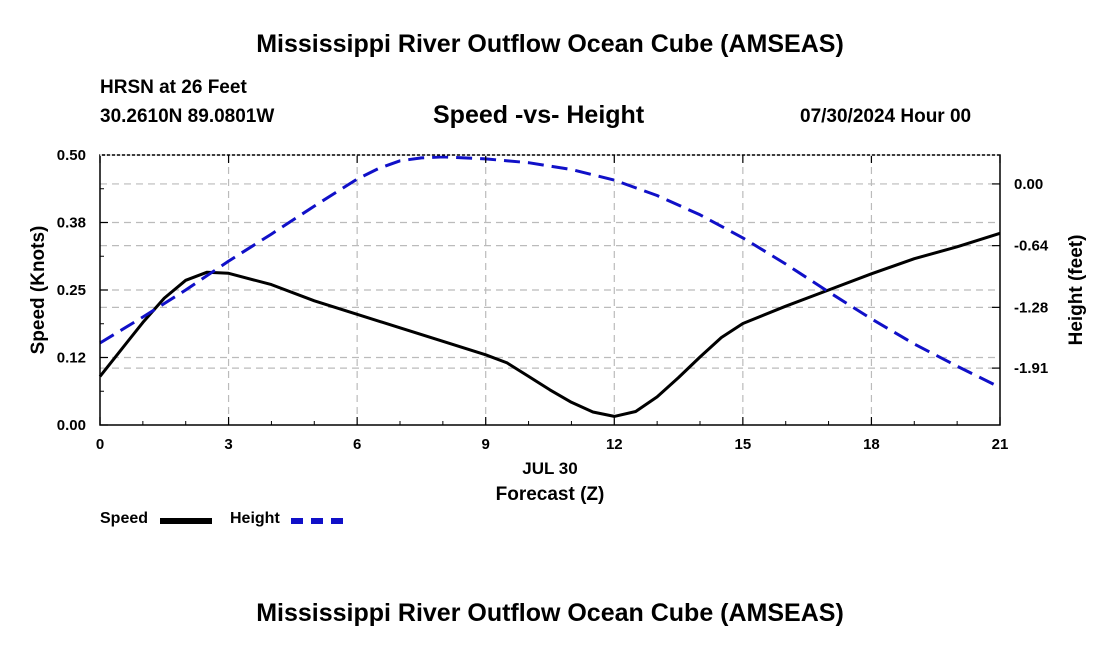 This screenshot has height=650, width=1100. Describe the element at coordinates (187, 116) in the screenshot. I see `station-coordinates: 30.2610N 89.0801W` at that location.